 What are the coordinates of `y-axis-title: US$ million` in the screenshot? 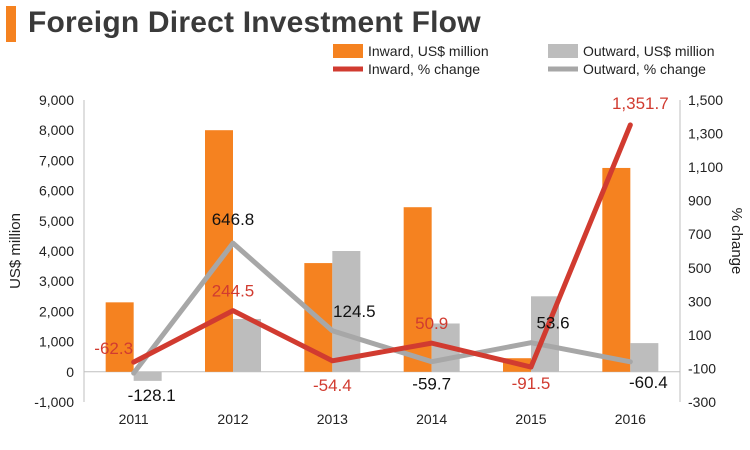 It's located at (15, 251).